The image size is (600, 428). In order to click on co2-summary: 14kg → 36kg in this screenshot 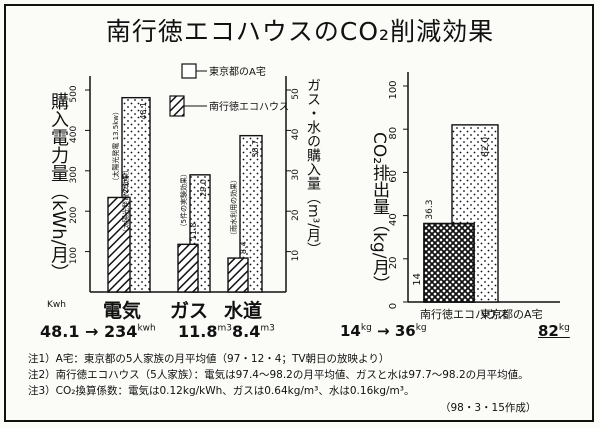, I will do `click(383, 331)`.